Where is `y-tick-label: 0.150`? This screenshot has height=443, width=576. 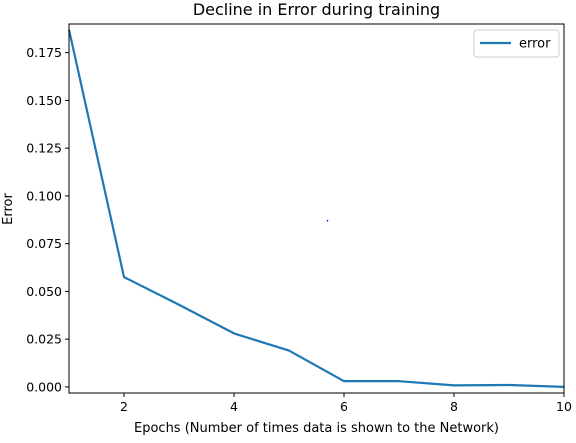 y-tick-label: 0.150 is located at coordinates (44, 100).